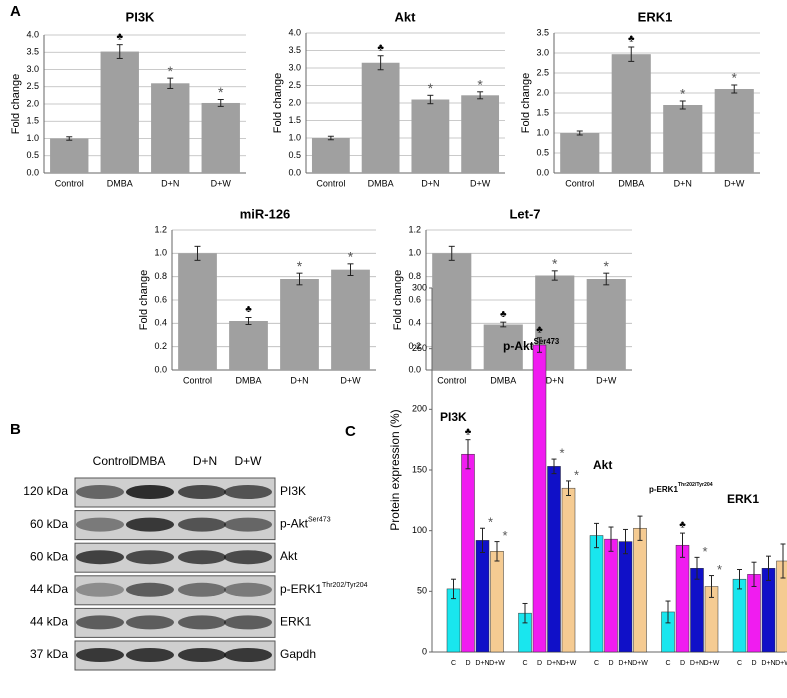  I want to click on y-tick-label: 0.4, so click(160, 323).